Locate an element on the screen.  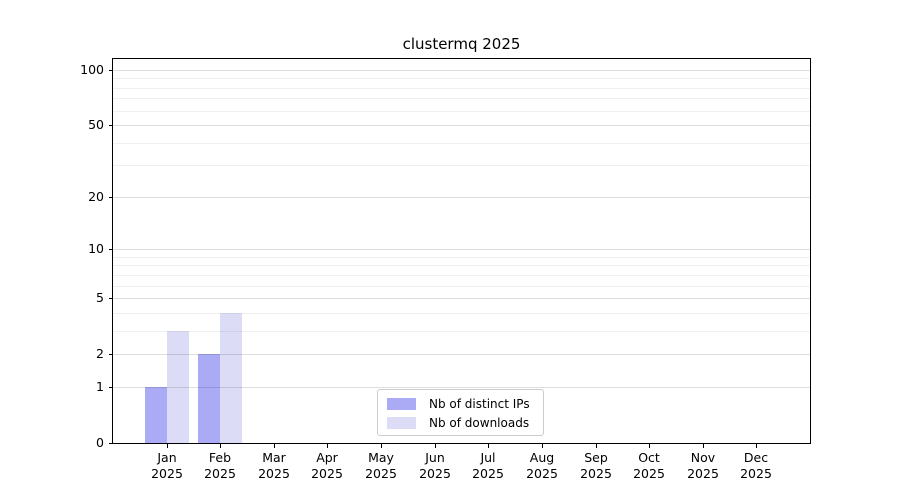
x-tick-label-feb: Feb 2025 is located at coordinates (220, 466).